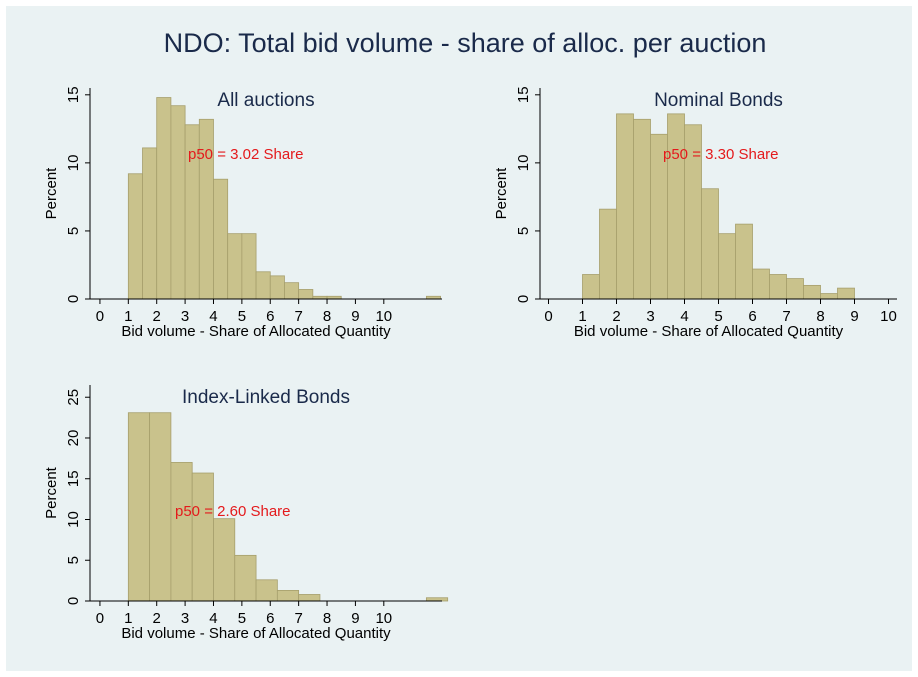 Image resolution: width=918 pixels, height=677 pixels. I want to click on panel-title: Nominal Bonds, so click(718, 100).